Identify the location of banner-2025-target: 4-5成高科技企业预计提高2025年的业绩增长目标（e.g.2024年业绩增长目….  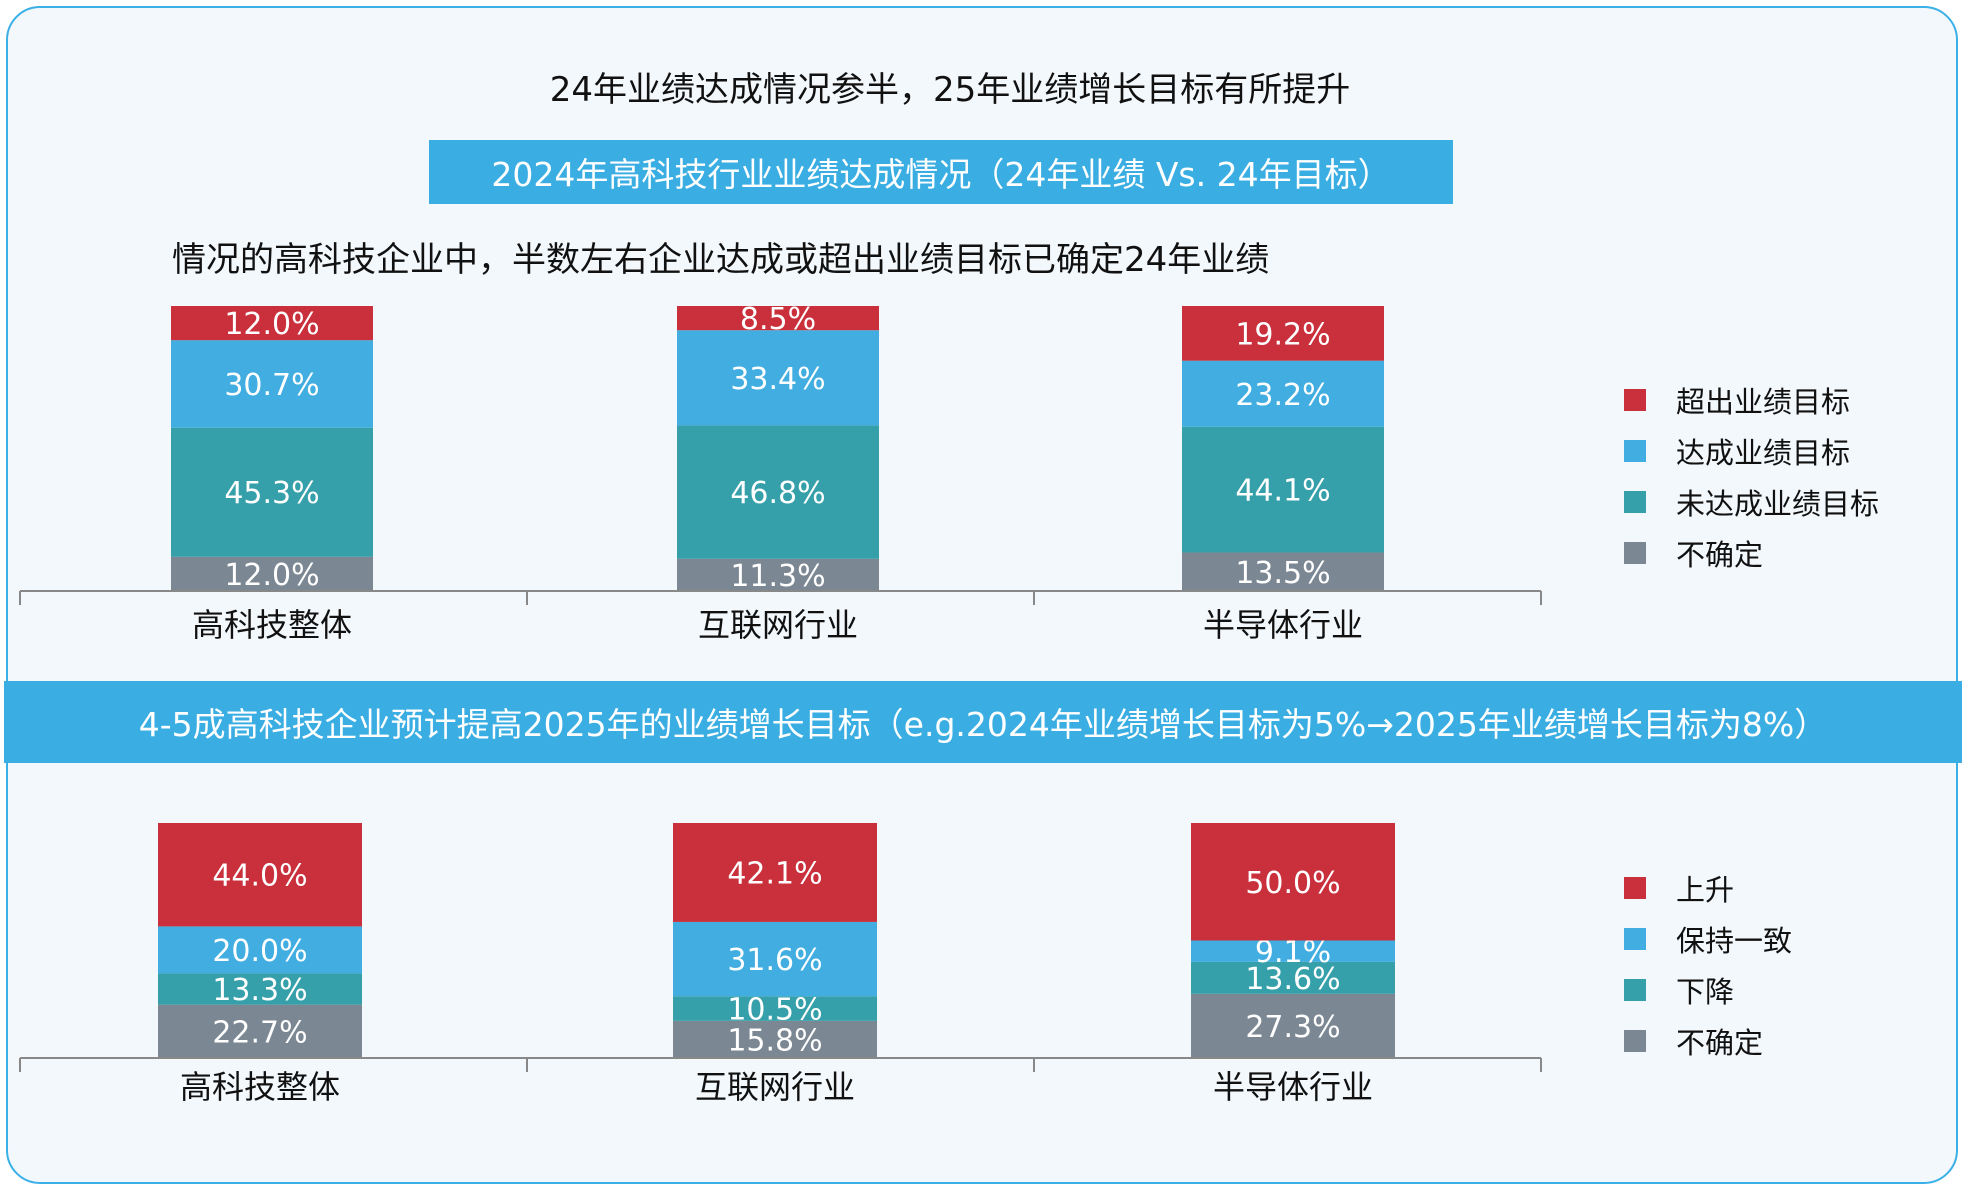
(983, 722).